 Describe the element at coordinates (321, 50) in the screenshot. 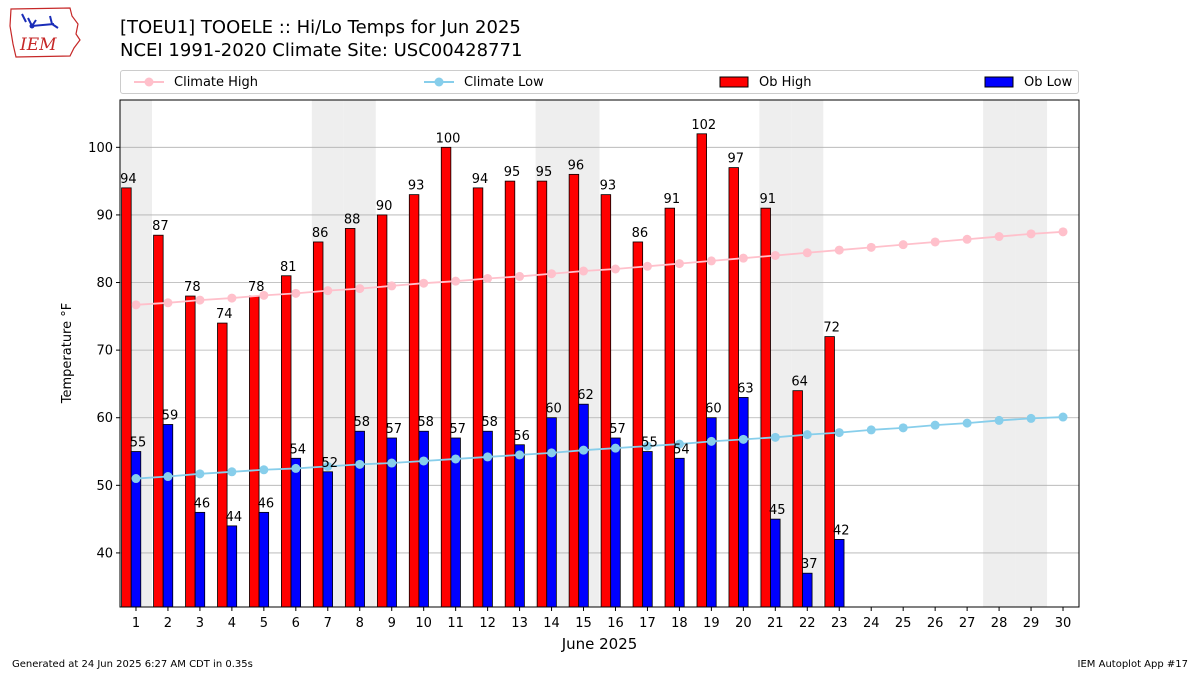

I see `chart-subtitle: NCEI 1991-2020 Climate Site: USC00428771` at that location.